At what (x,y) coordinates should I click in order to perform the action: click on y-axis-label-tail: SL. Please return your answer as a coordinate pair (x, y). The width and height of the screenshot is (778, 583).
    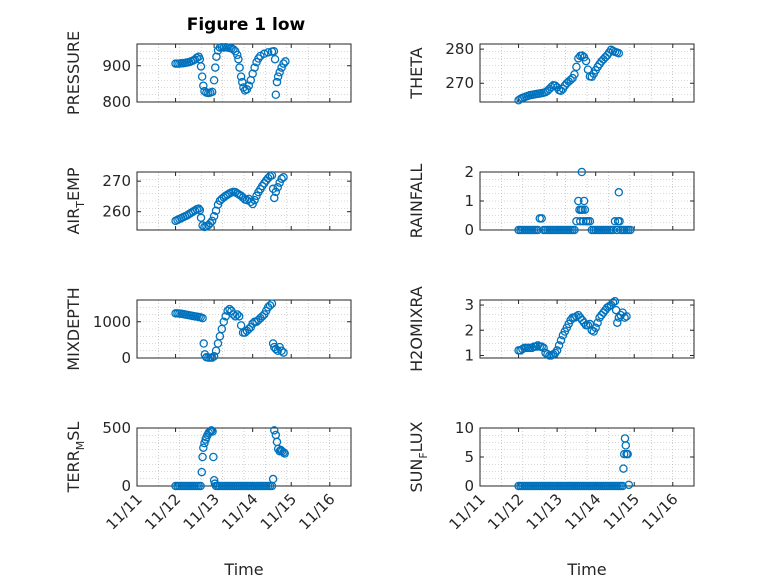
    Looking at the image, I should click on (73, 431).